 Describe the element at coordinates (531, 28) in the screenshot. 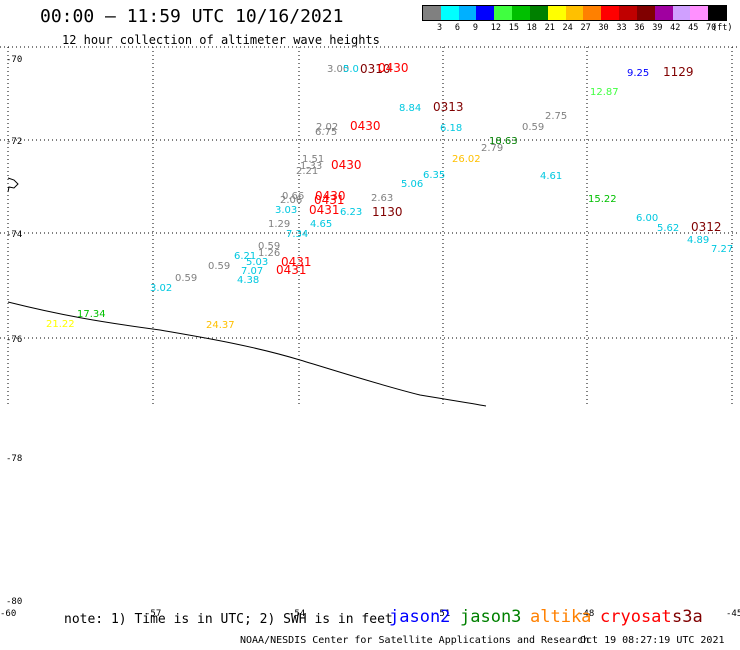

I see `legend-label: 18` at that location.